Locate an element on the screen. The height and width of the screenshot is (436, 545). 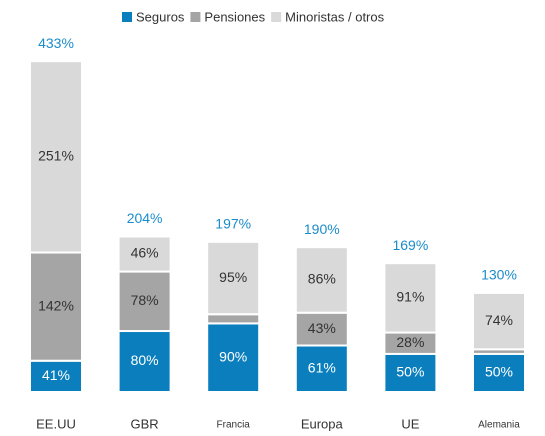
legend-label: Pensiones is located at coordinates (234, 16).